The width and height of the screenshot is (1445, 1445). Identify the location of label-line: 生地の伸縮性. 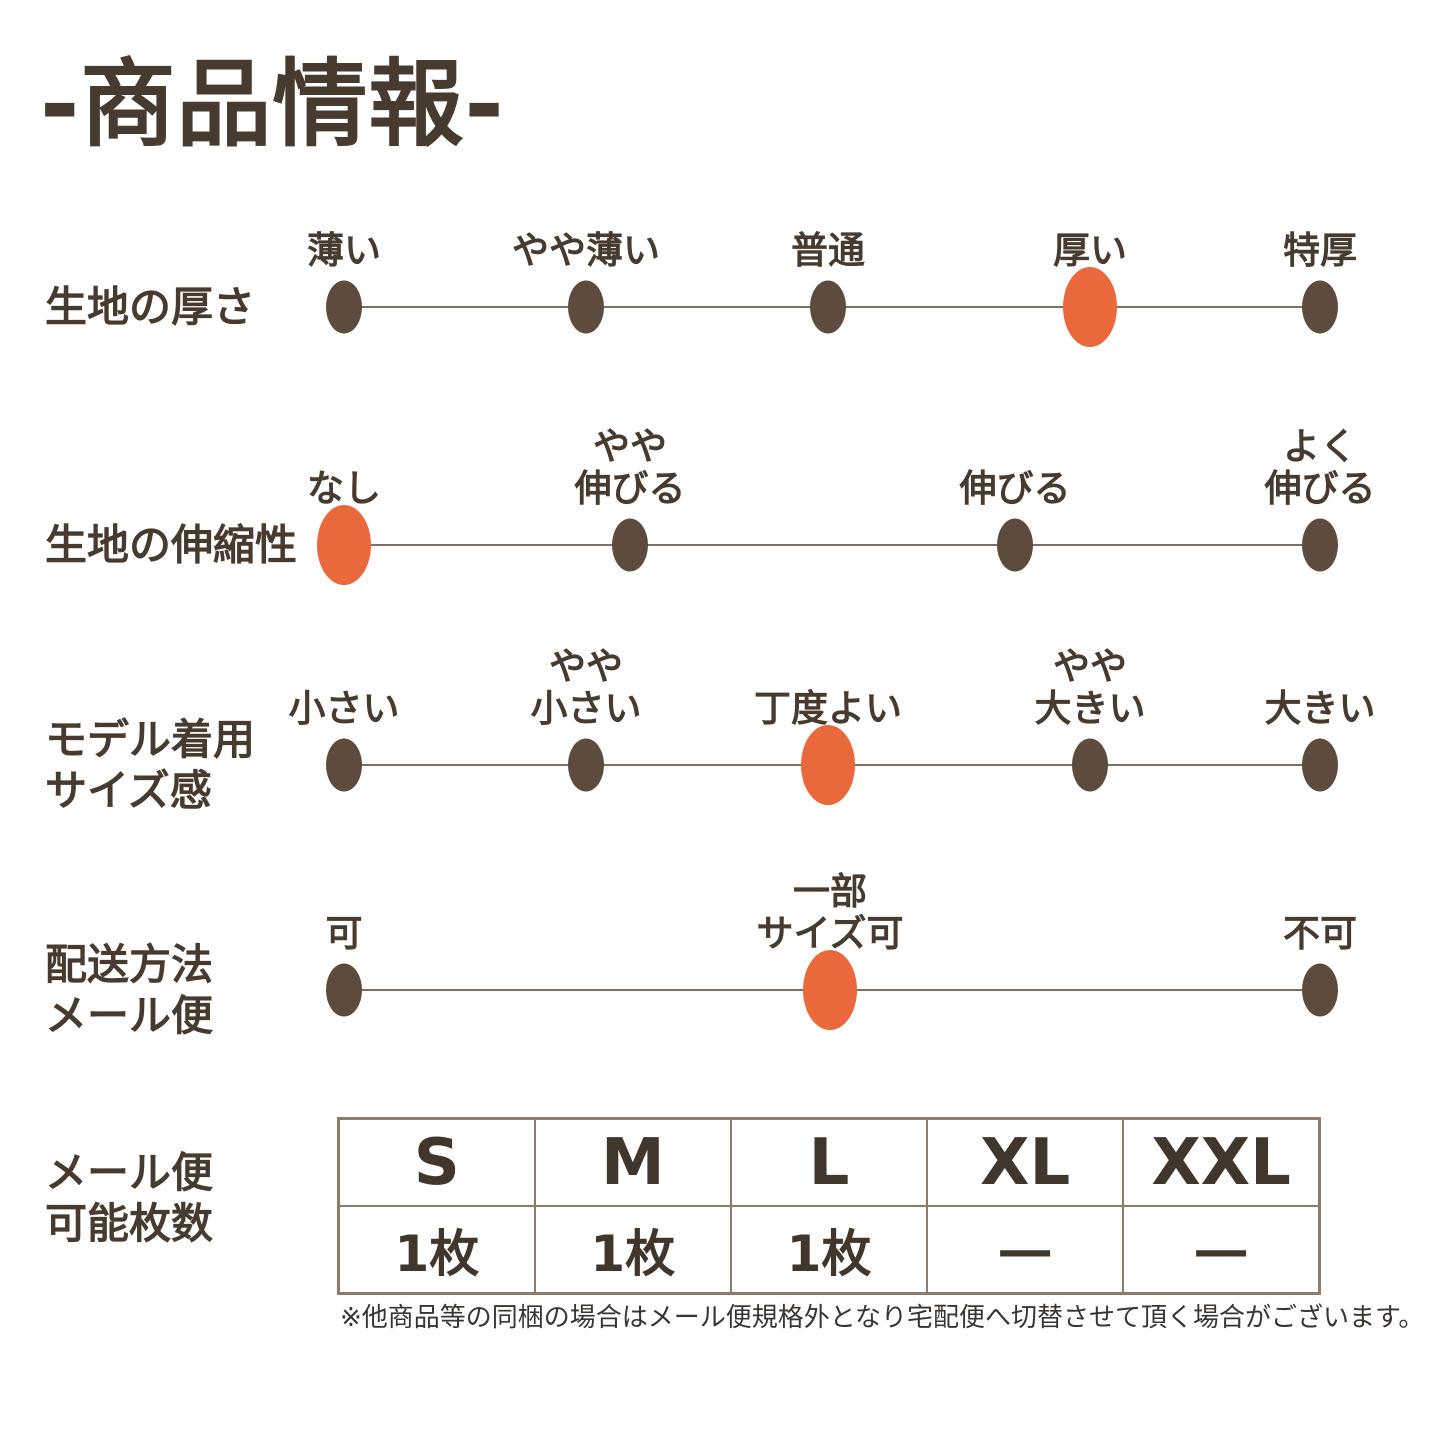
(171, 545).